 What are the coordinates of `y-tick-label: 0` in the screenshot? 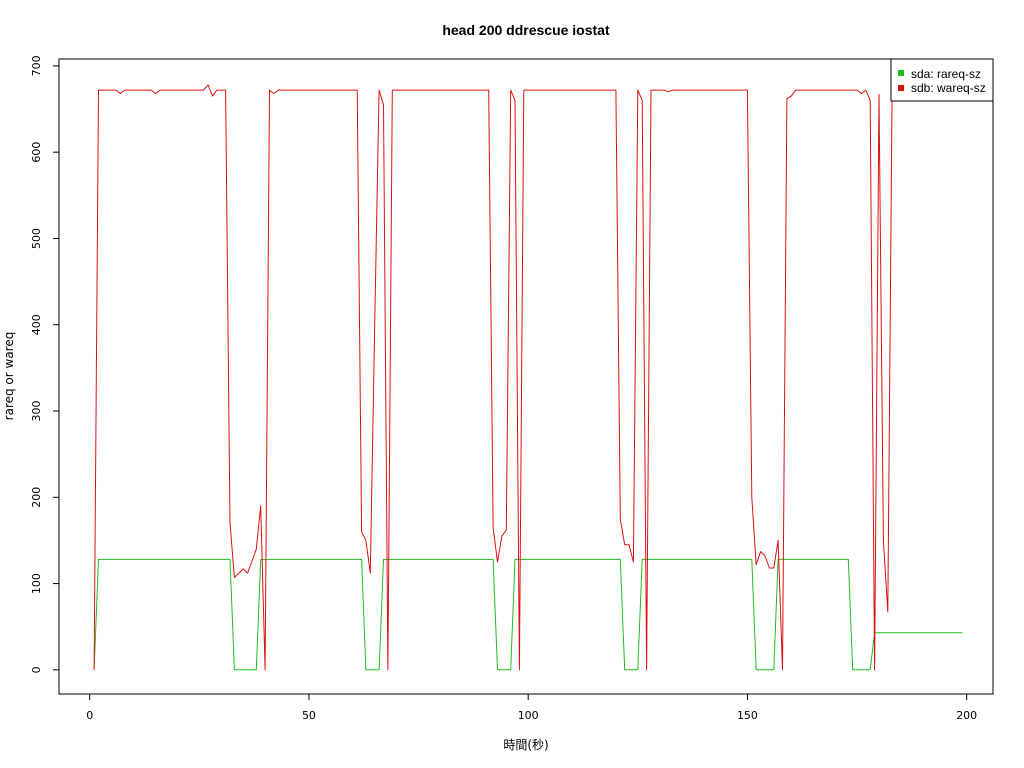 It's located at (36, 669).